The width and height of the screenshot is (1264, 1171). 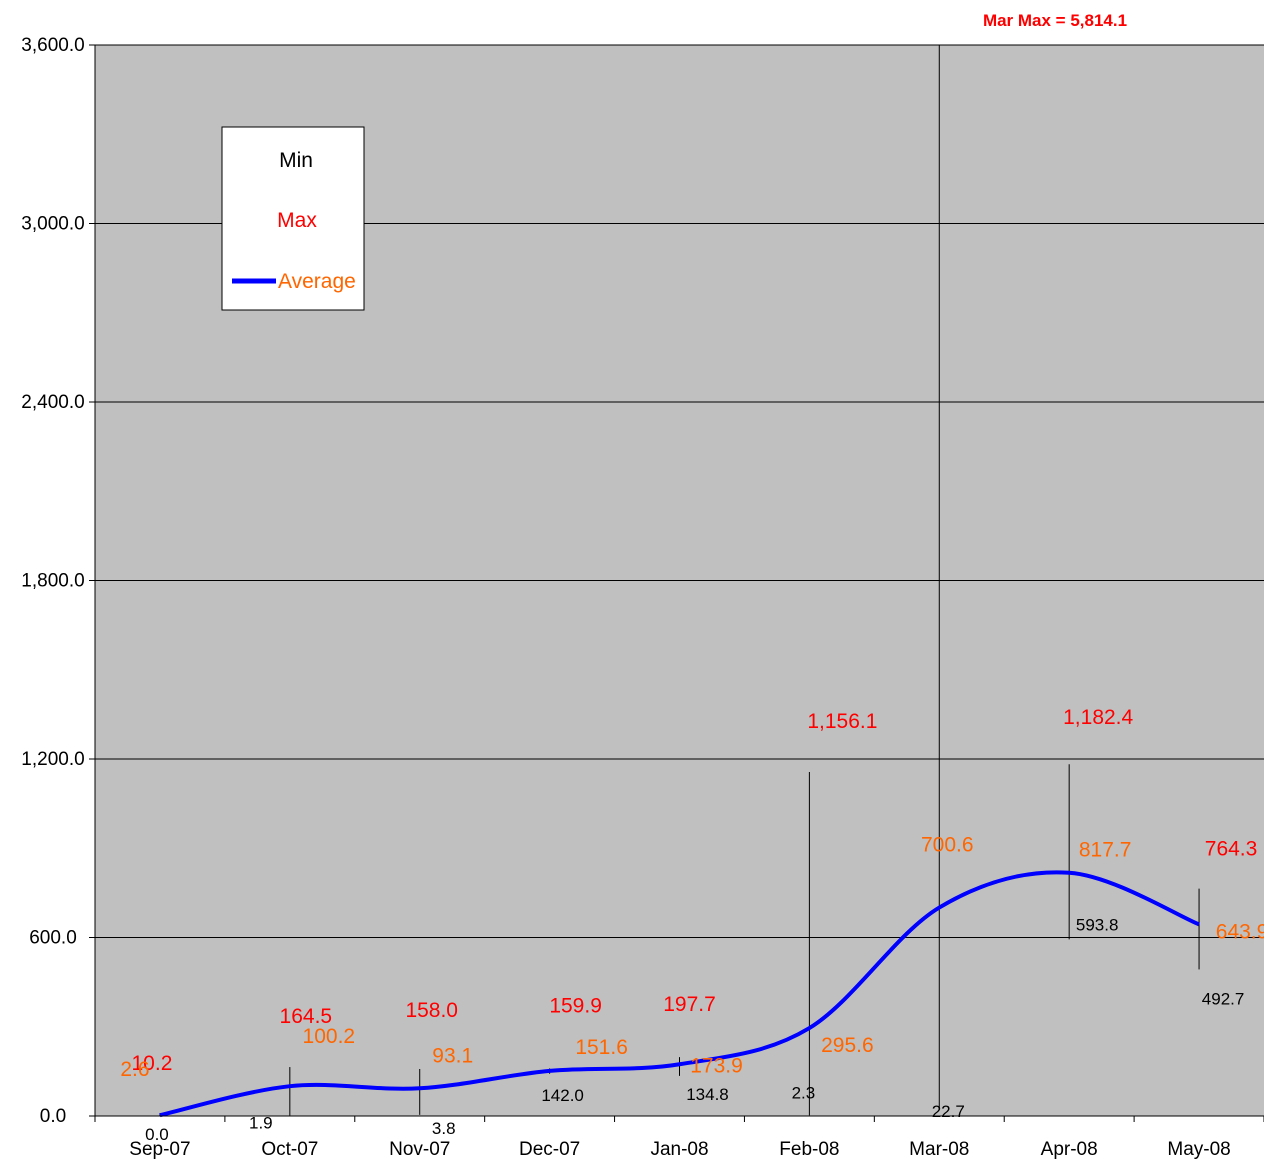 What do you see at coordinates (1198, 1149) in the screenshot?
I see `x-tick-label: May-08` at bounding box center [1198, 1149].